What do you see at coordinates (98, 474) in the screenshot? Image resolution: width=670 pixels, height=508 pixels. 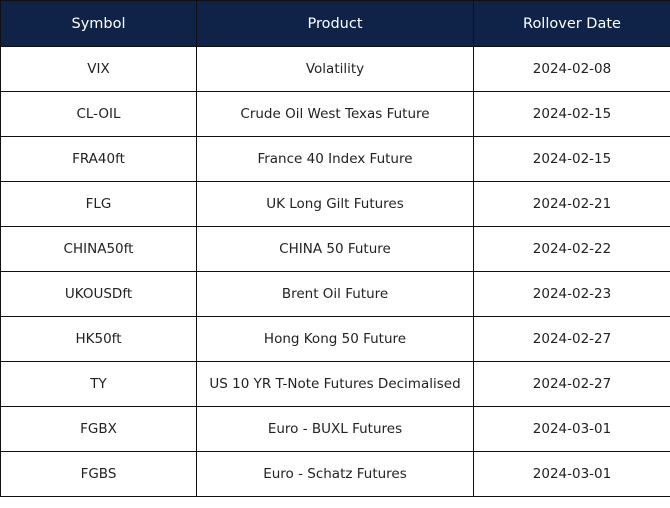 I see `table-cell: FGBS` at bounding box center [98, 474].